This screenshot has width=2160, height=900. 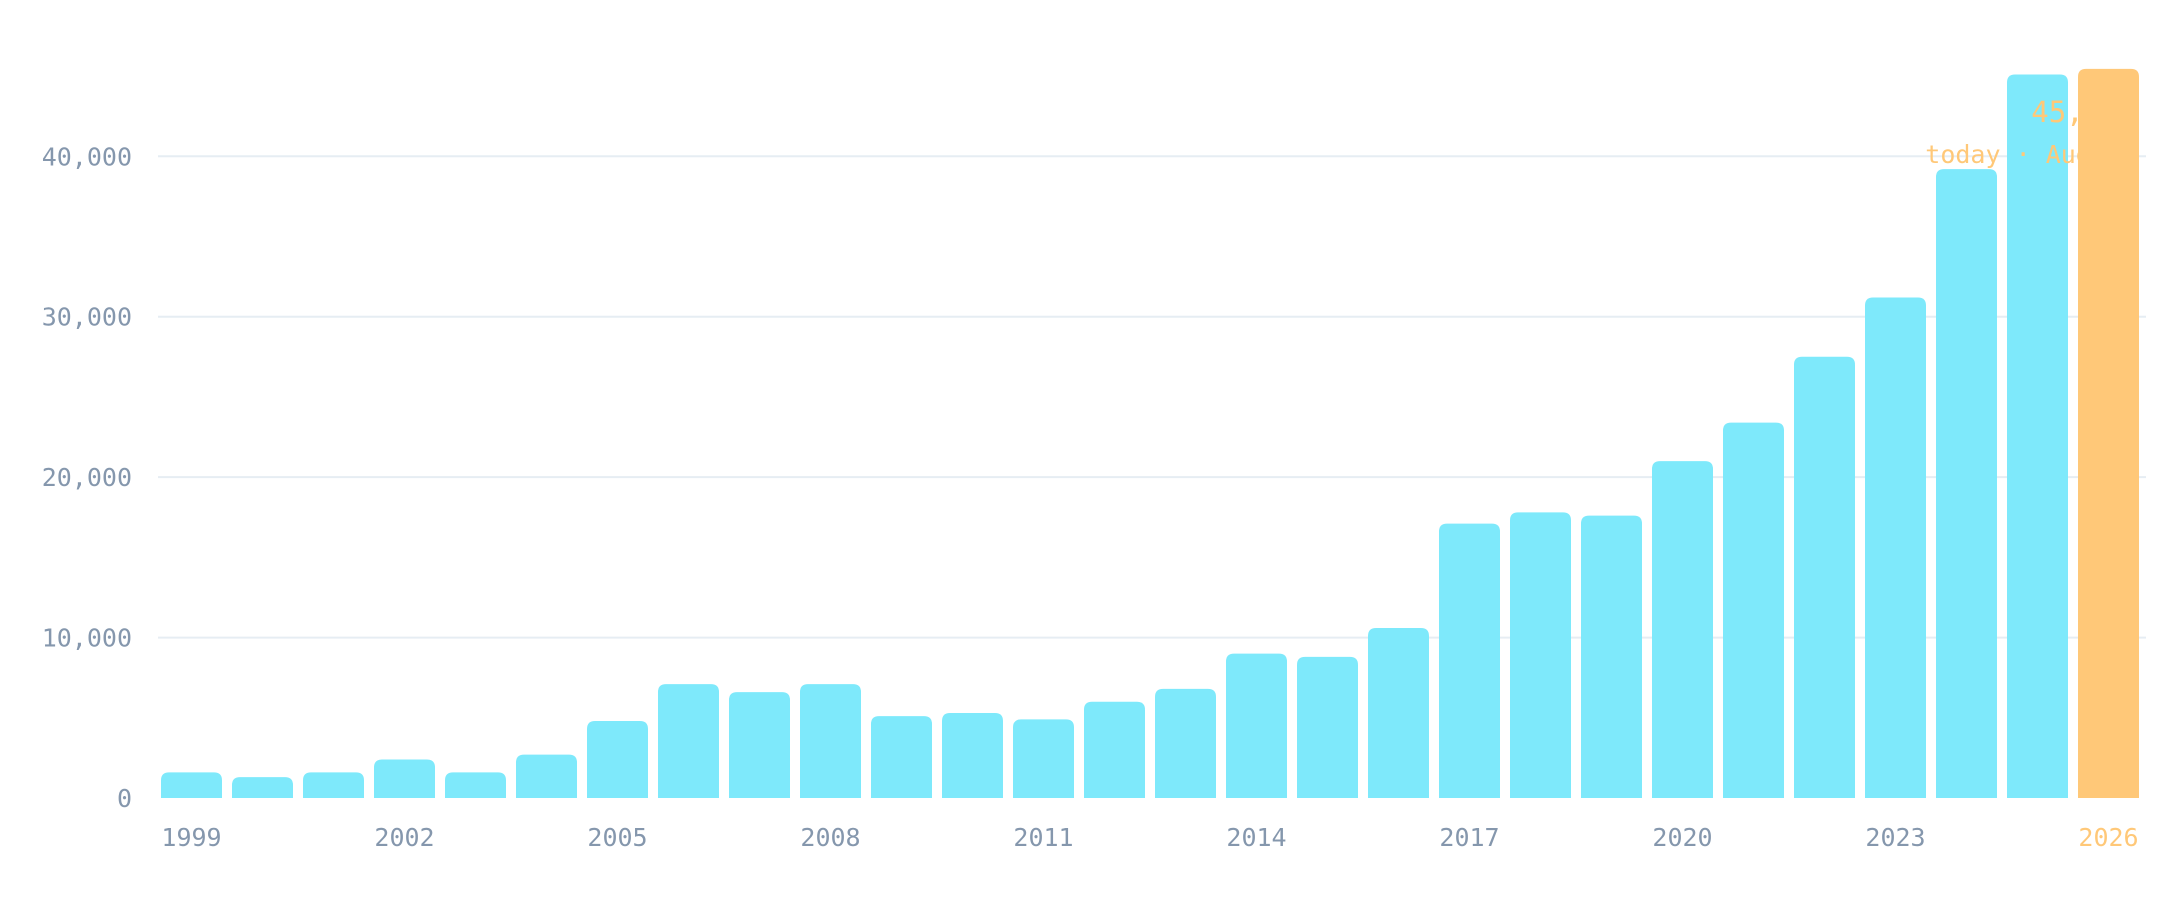 I want to click on bar-2016, so click(x=1398, y=712).